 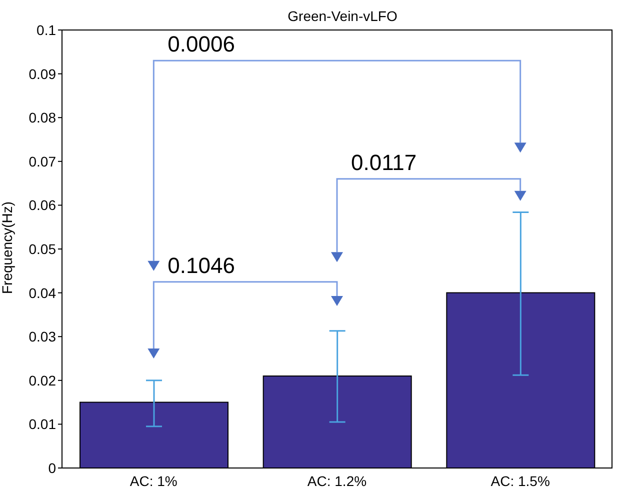 What do you see at coordinates (42, 248) in the screenshot?
I see `y-tick-label: 0.05` at bounding box center [42, 248].